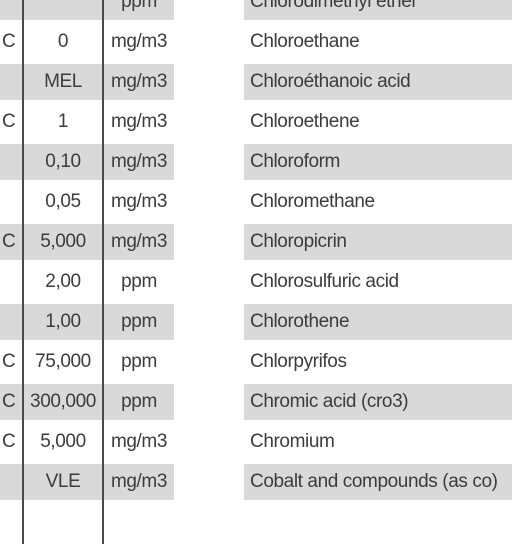  Describe the element at coordinates (63, 482) in the screenshot. I see `limit-value-cell: VLE` at that location.